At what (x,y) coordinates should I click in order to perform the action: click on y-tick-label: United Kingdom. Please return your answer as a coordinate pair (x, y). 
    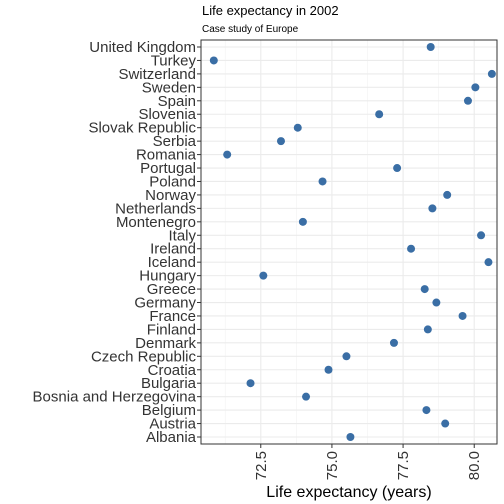
    Looking at the image, I should click on (142, 47).